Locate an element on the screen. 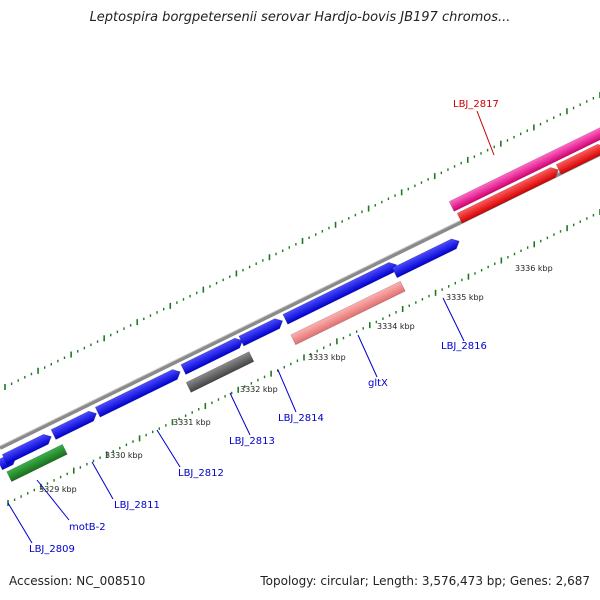 The height and width of the screenshot is (600, 600). kbp-label-3336: 3336 kbp is located at coordinates (534, 268).